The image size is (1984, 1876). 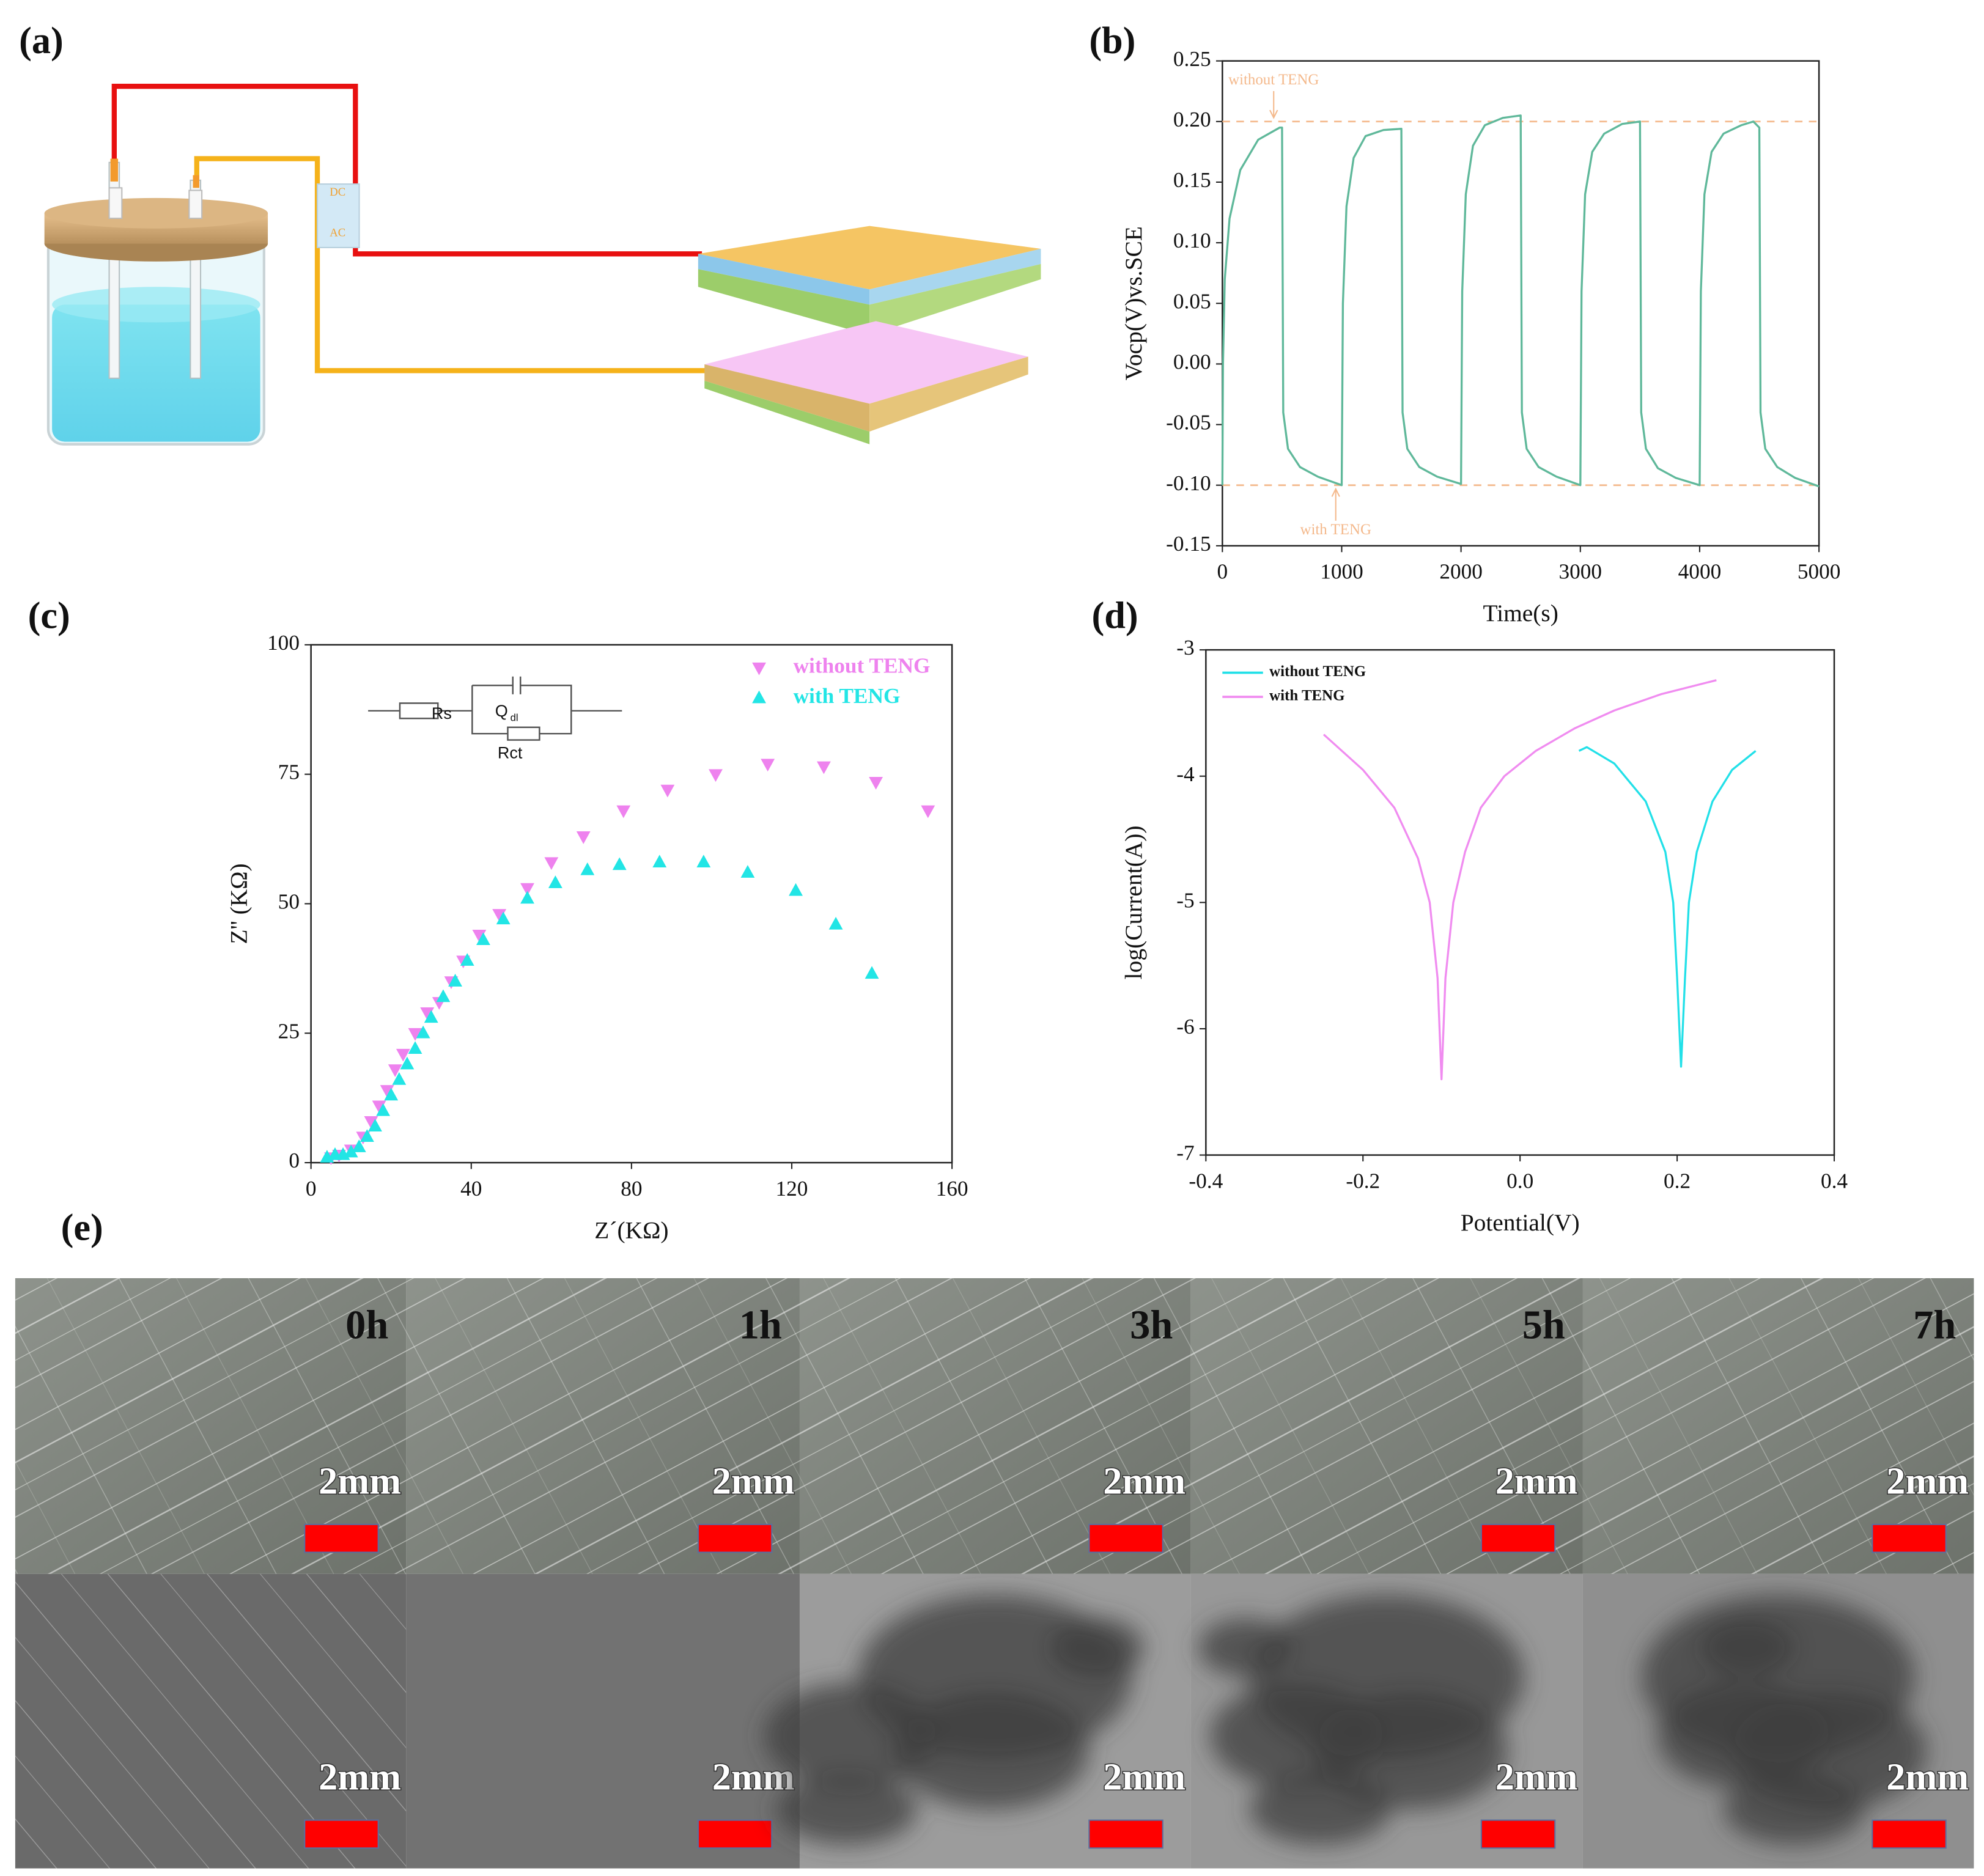 What do you see at coordinates (1114, 616) in the screenshot?
I see `panel-label: (d)` at bounding box center [1114, 616].